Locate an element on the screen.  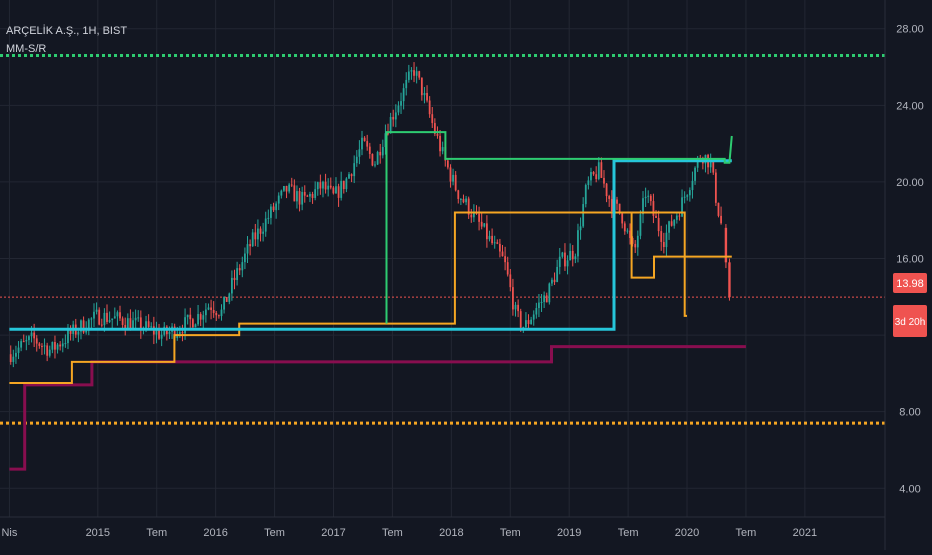
green-line is located at coordinates (559, 227).